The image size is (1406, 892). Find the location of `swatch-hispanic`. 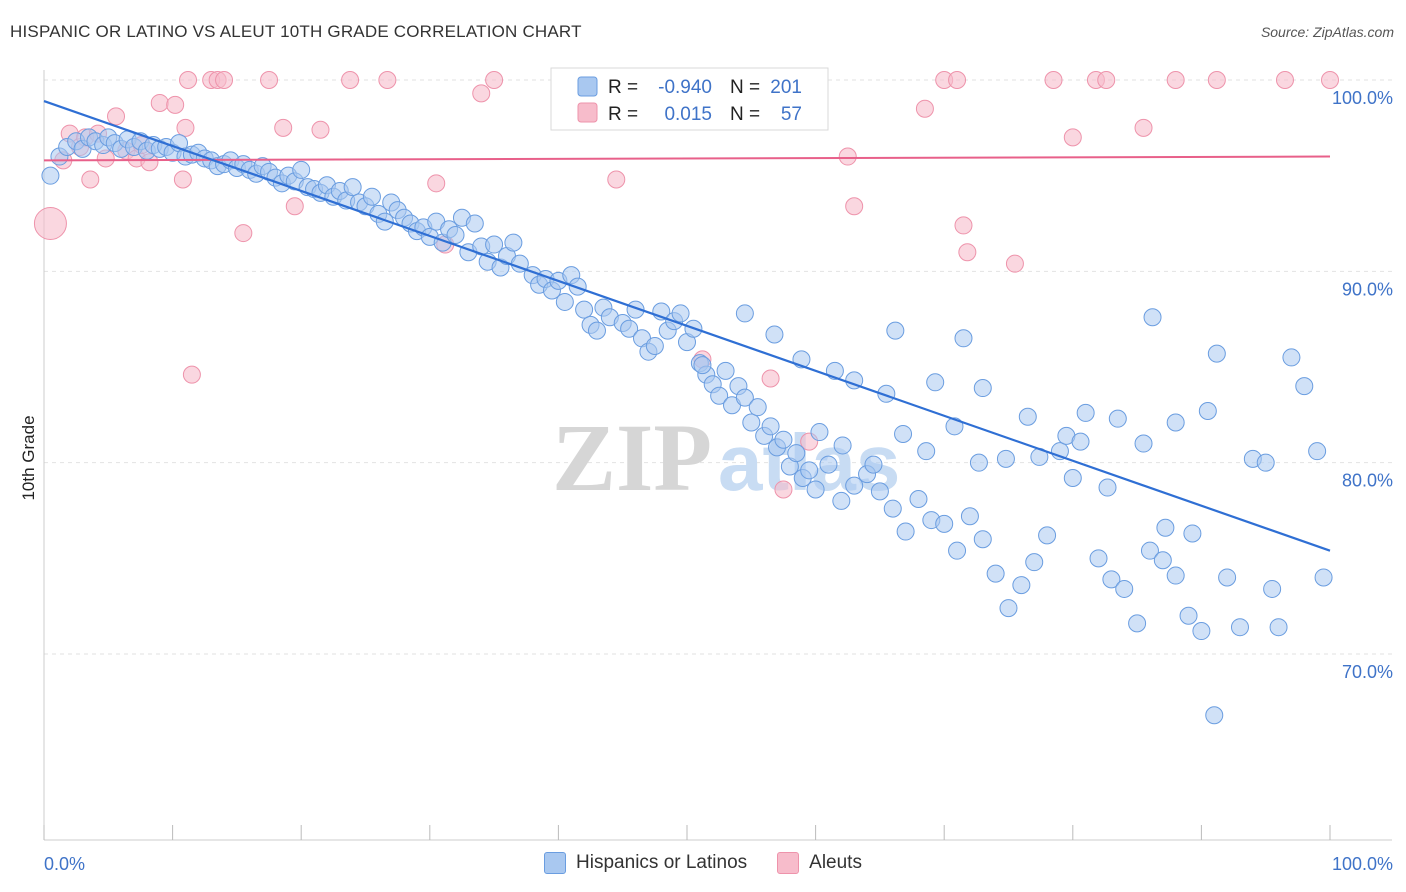

swatch-hispanic is located at coordinates (555, 863).